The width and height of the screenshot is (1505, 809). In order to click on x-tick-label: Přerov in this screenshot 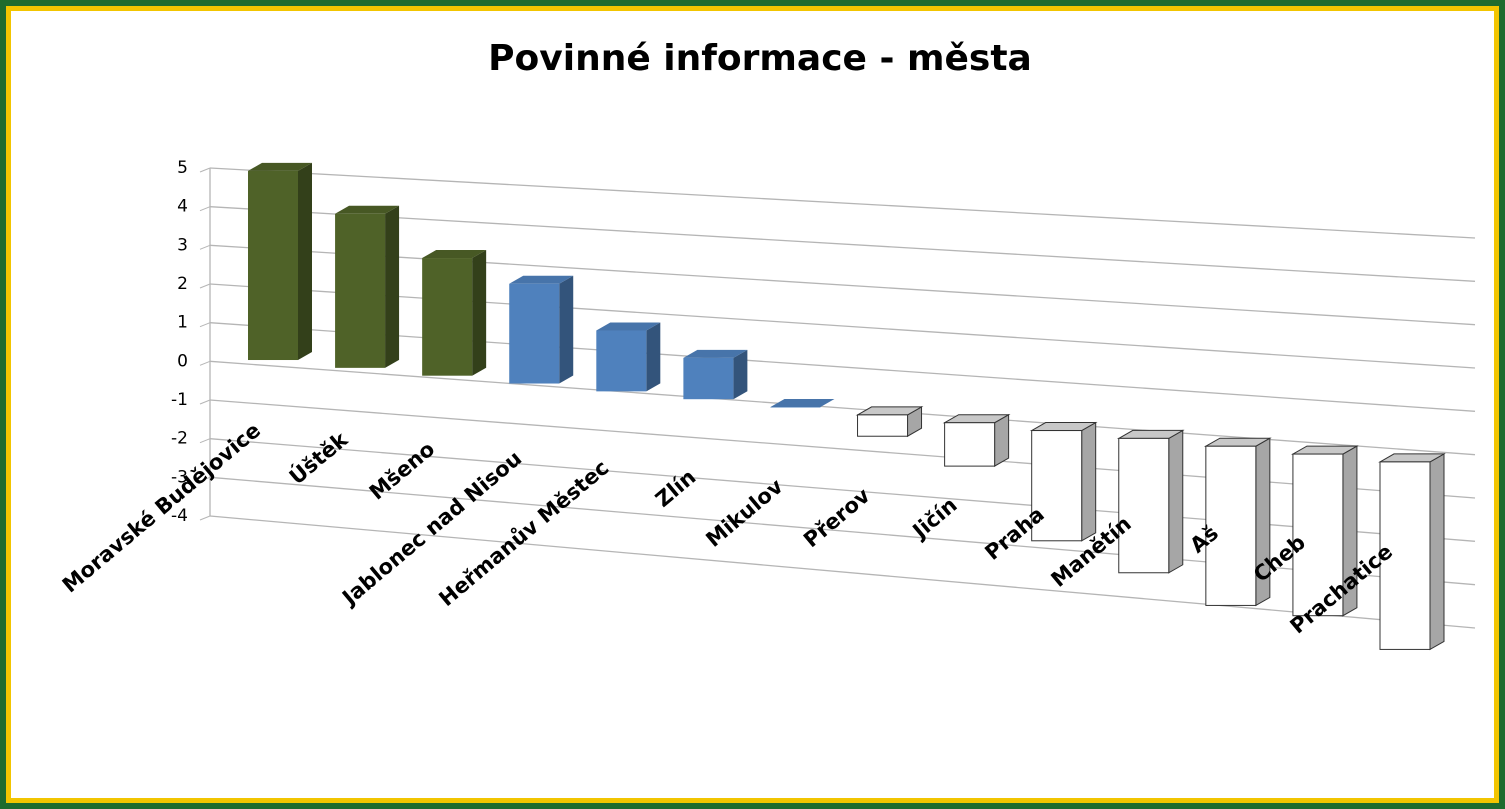, I will do `click(837, 517)`.